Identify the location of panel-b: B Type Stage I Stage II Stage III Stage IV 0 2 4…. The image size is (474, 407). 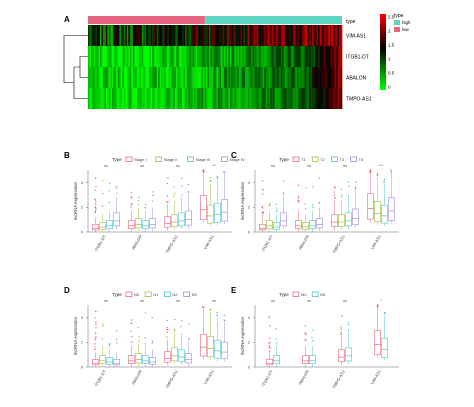
(154, 202).